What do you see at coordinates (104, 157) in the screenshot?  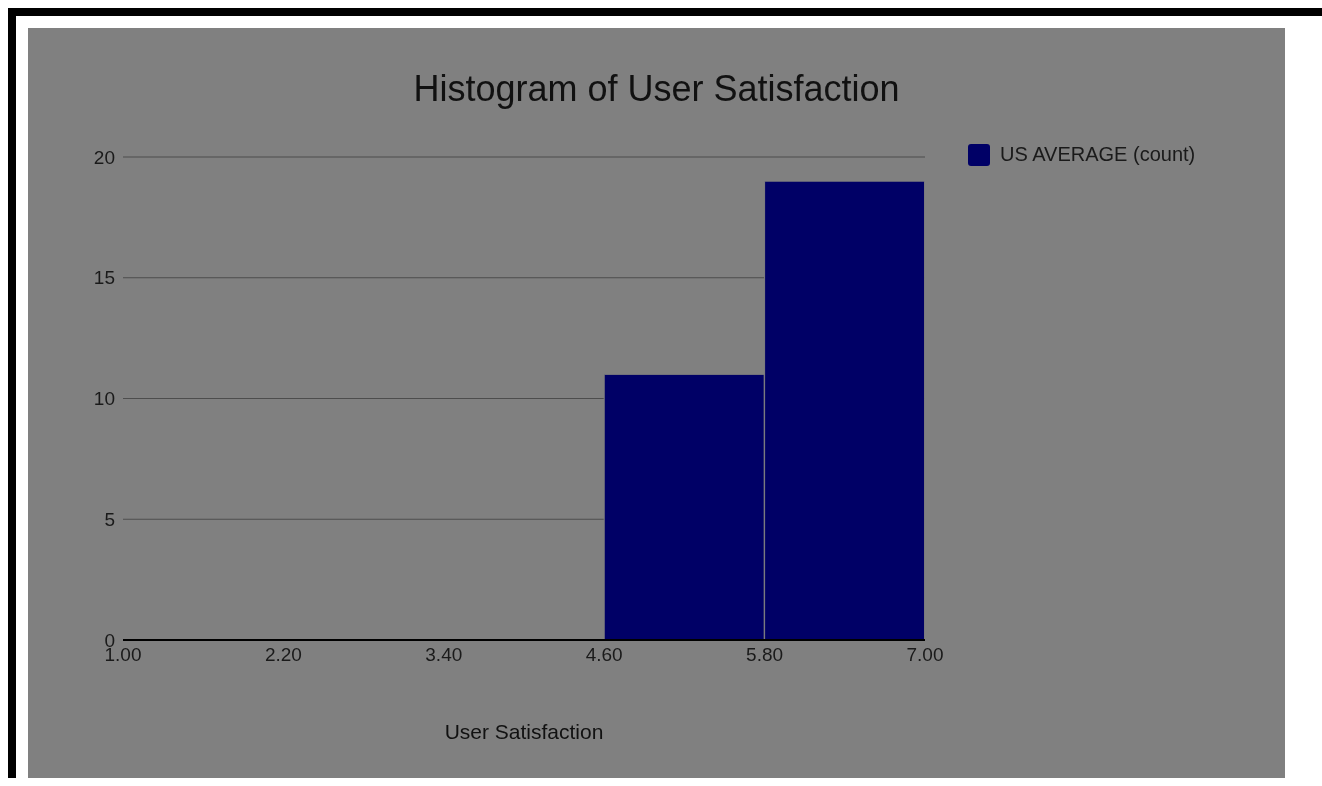 I see `y-tick-label: 20` at bounding box center [104, 157].